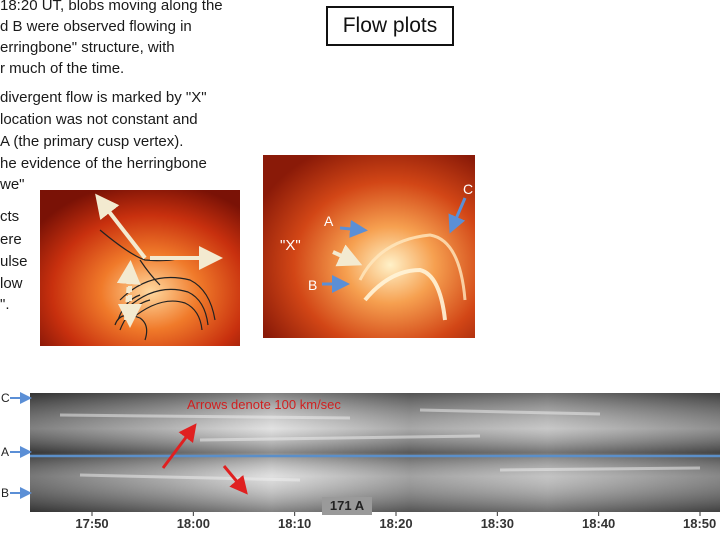  Describe the element at coordinates (264, 404) in the screenshot. I see `note: Arrows denote 100 km/sec` at that location.